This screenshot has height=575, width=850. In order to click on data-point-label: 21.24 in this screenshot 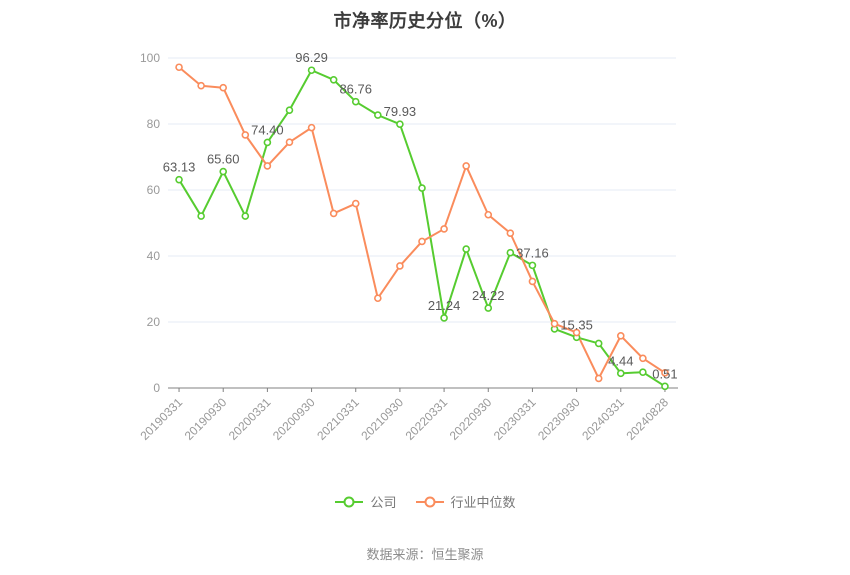, I will do `click(444, 305)`.